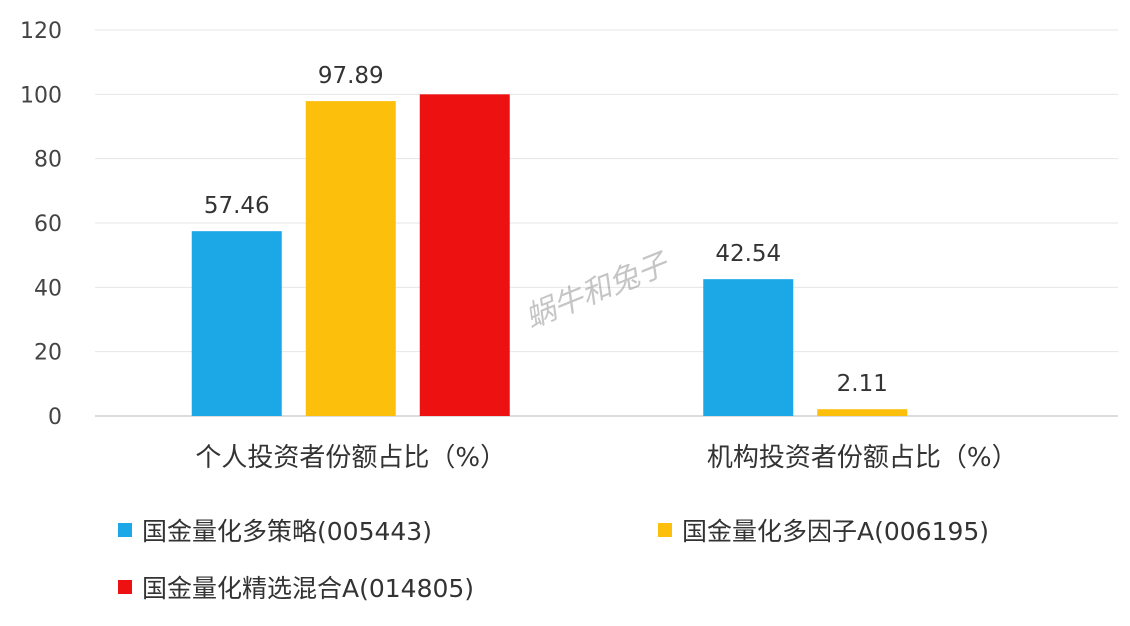 The width and height of the screenshot is (1130, 626). I want to click on legend-label: 国金量化多策略(005443), so click(287, 531).